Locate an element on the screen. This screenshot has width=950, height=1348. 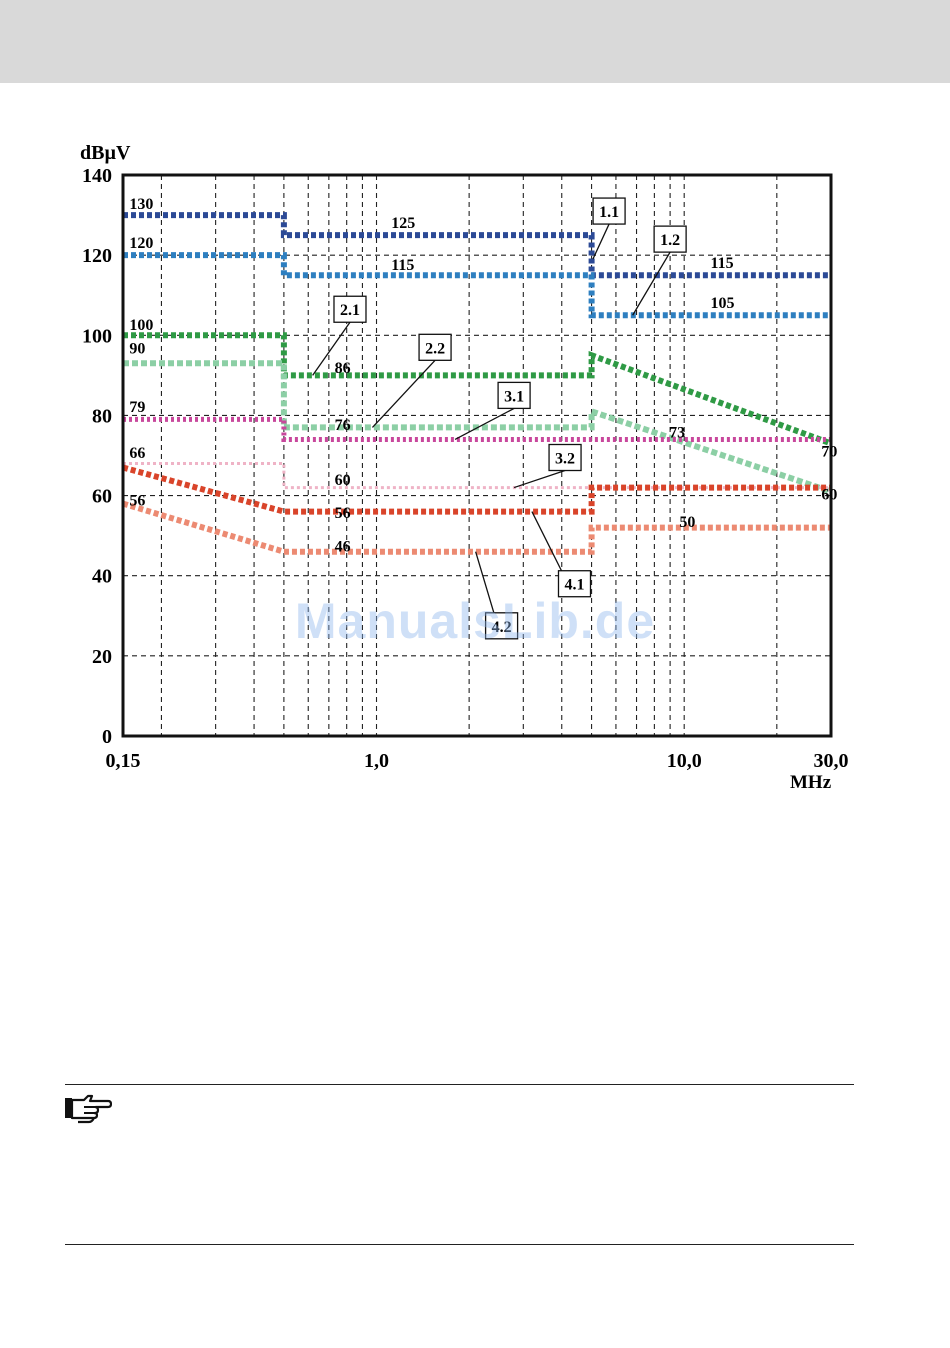
callout-label: 2.1 is located at coordinates (350, 310).